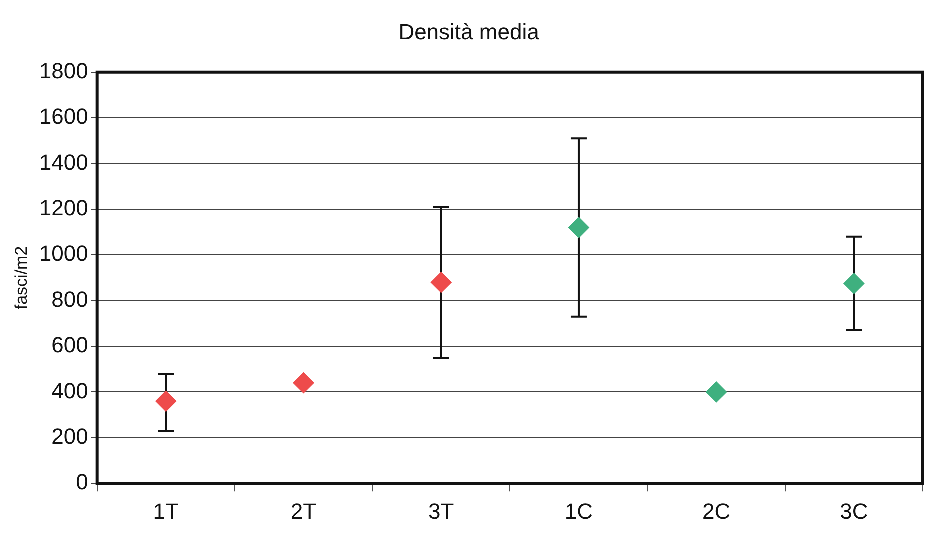 The height and width of the screenshot is (542, 942). Describe the element at coordinates (469, 31) in the screenshot. I see `chart-title: Densità media` at that location.